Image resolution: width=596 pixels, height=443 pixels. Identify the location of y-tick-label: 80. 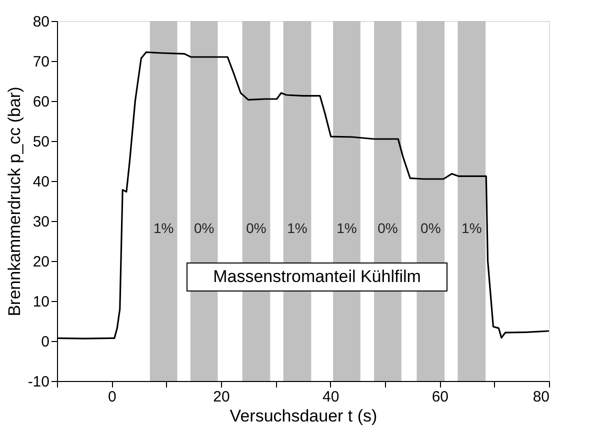
(41, 22).